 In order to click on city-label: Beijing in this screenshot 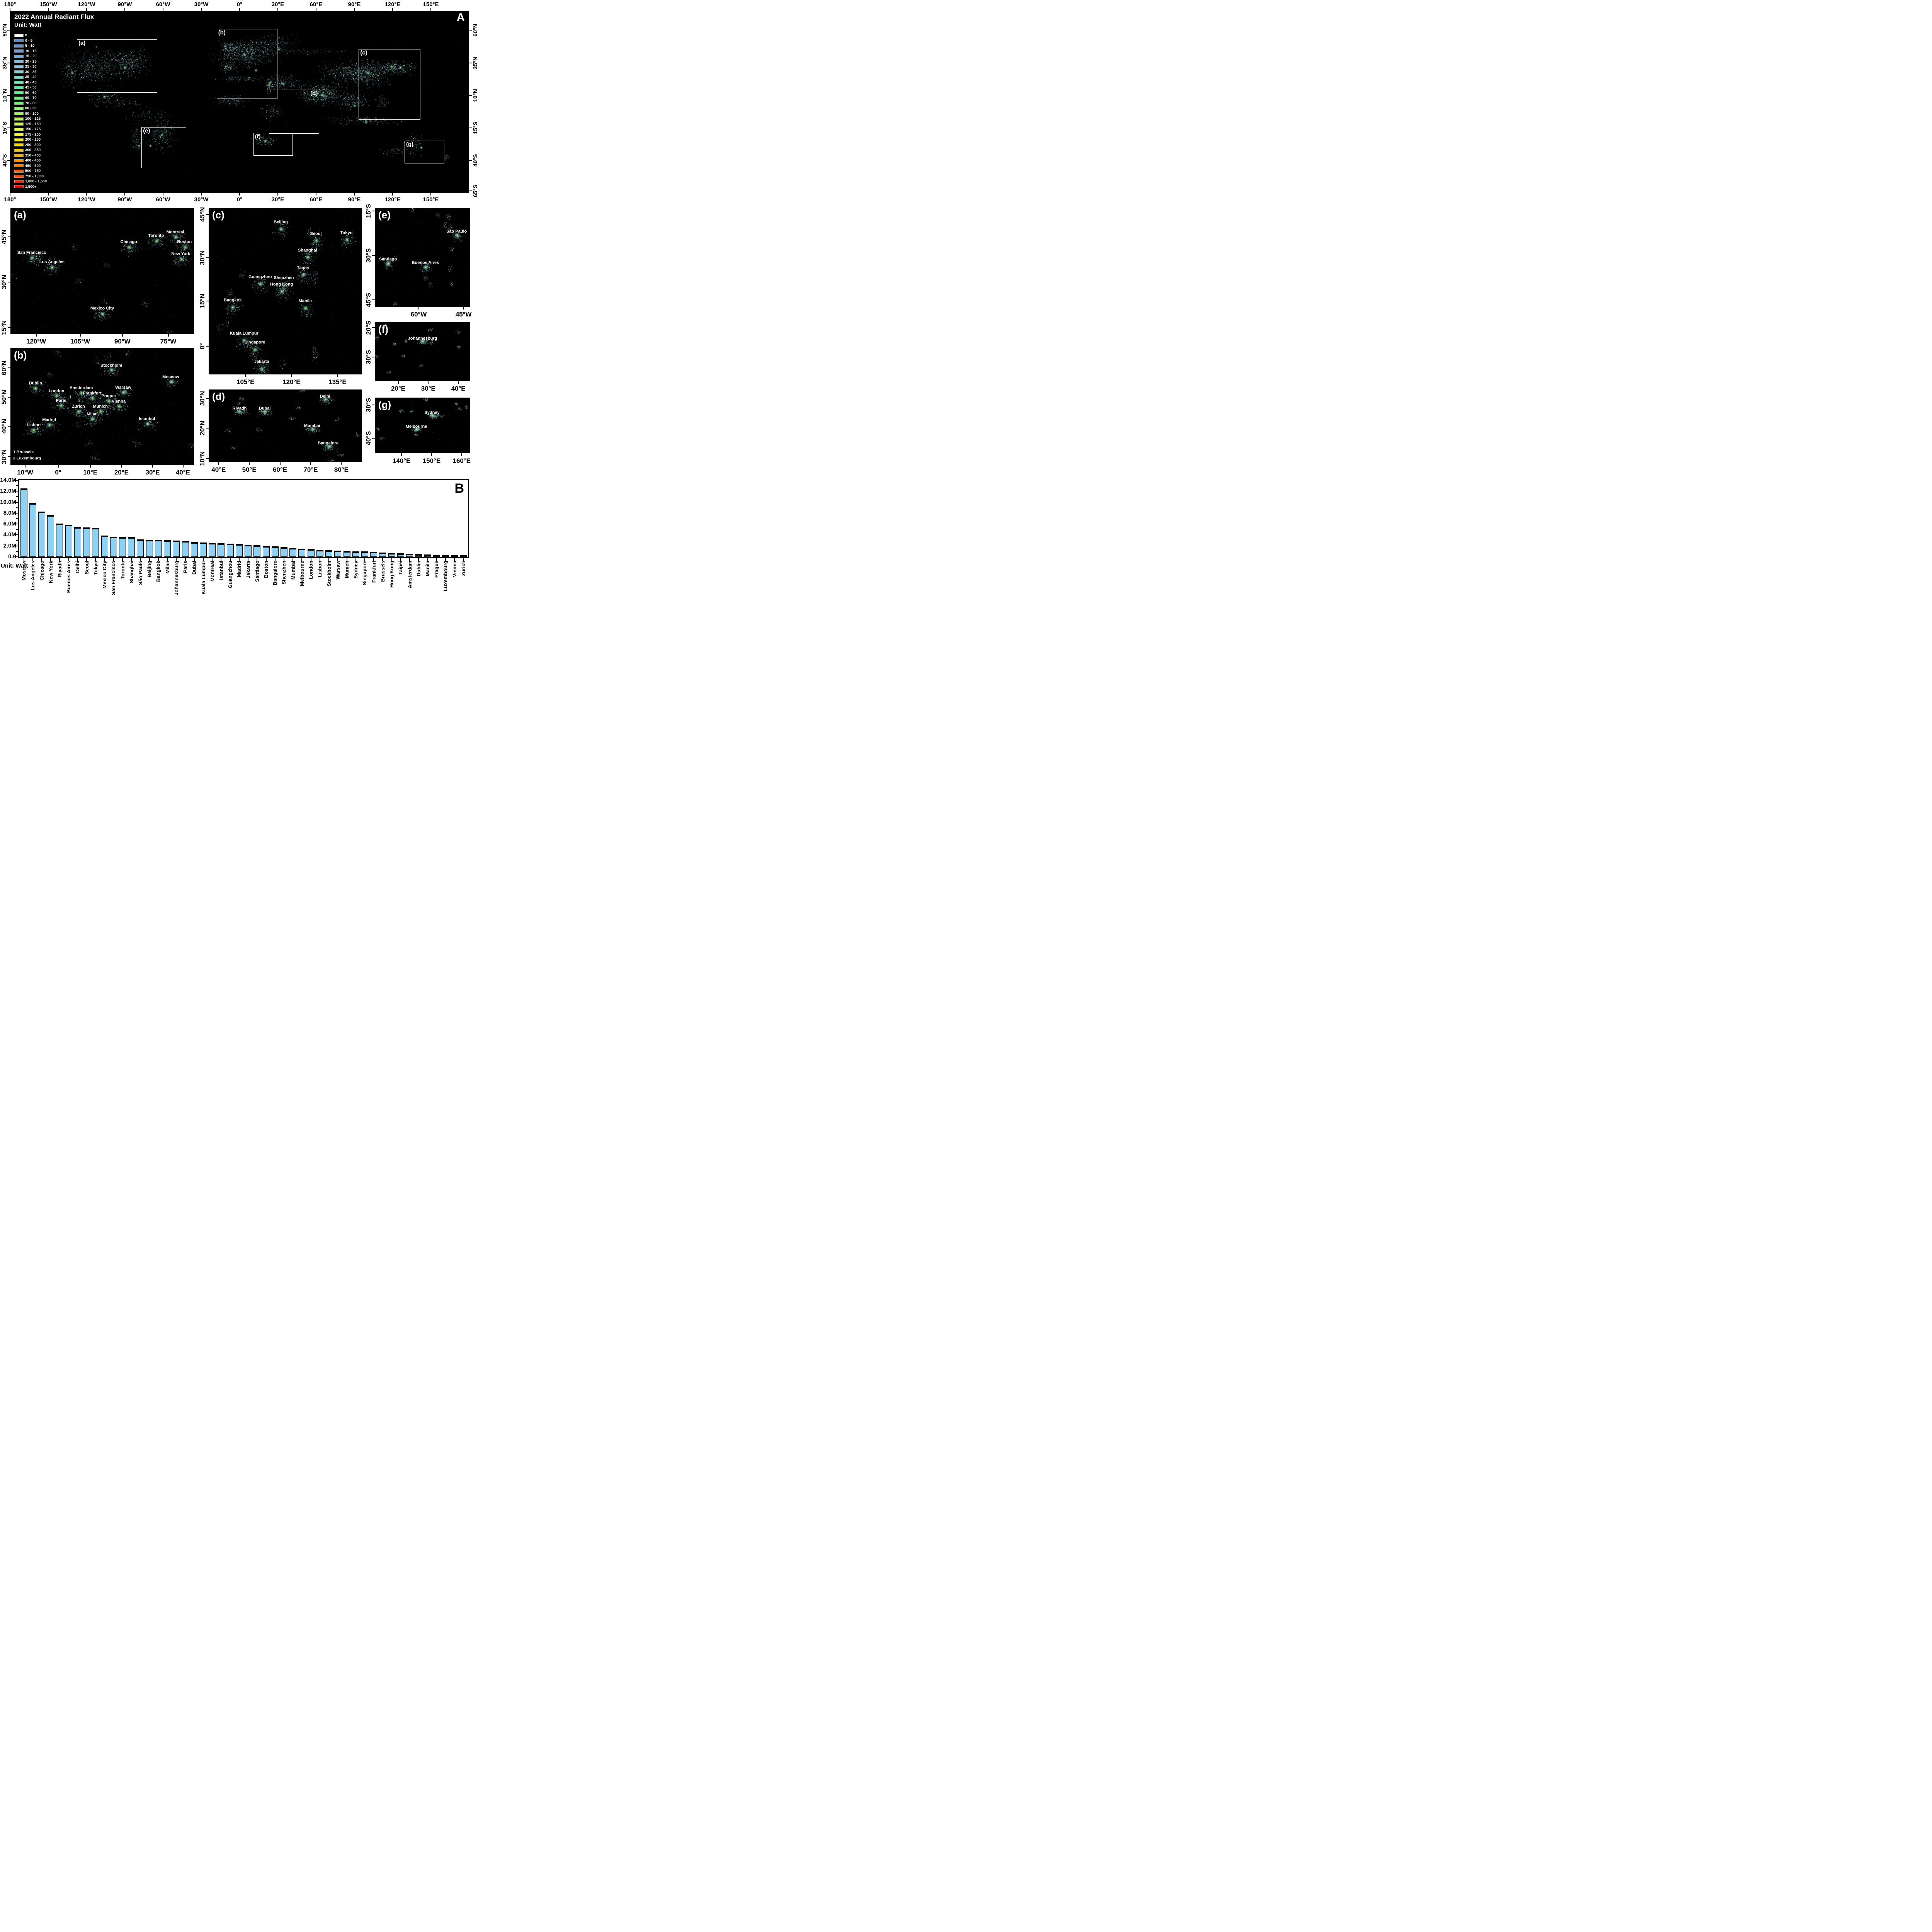, I will do `click(281, 223)`.